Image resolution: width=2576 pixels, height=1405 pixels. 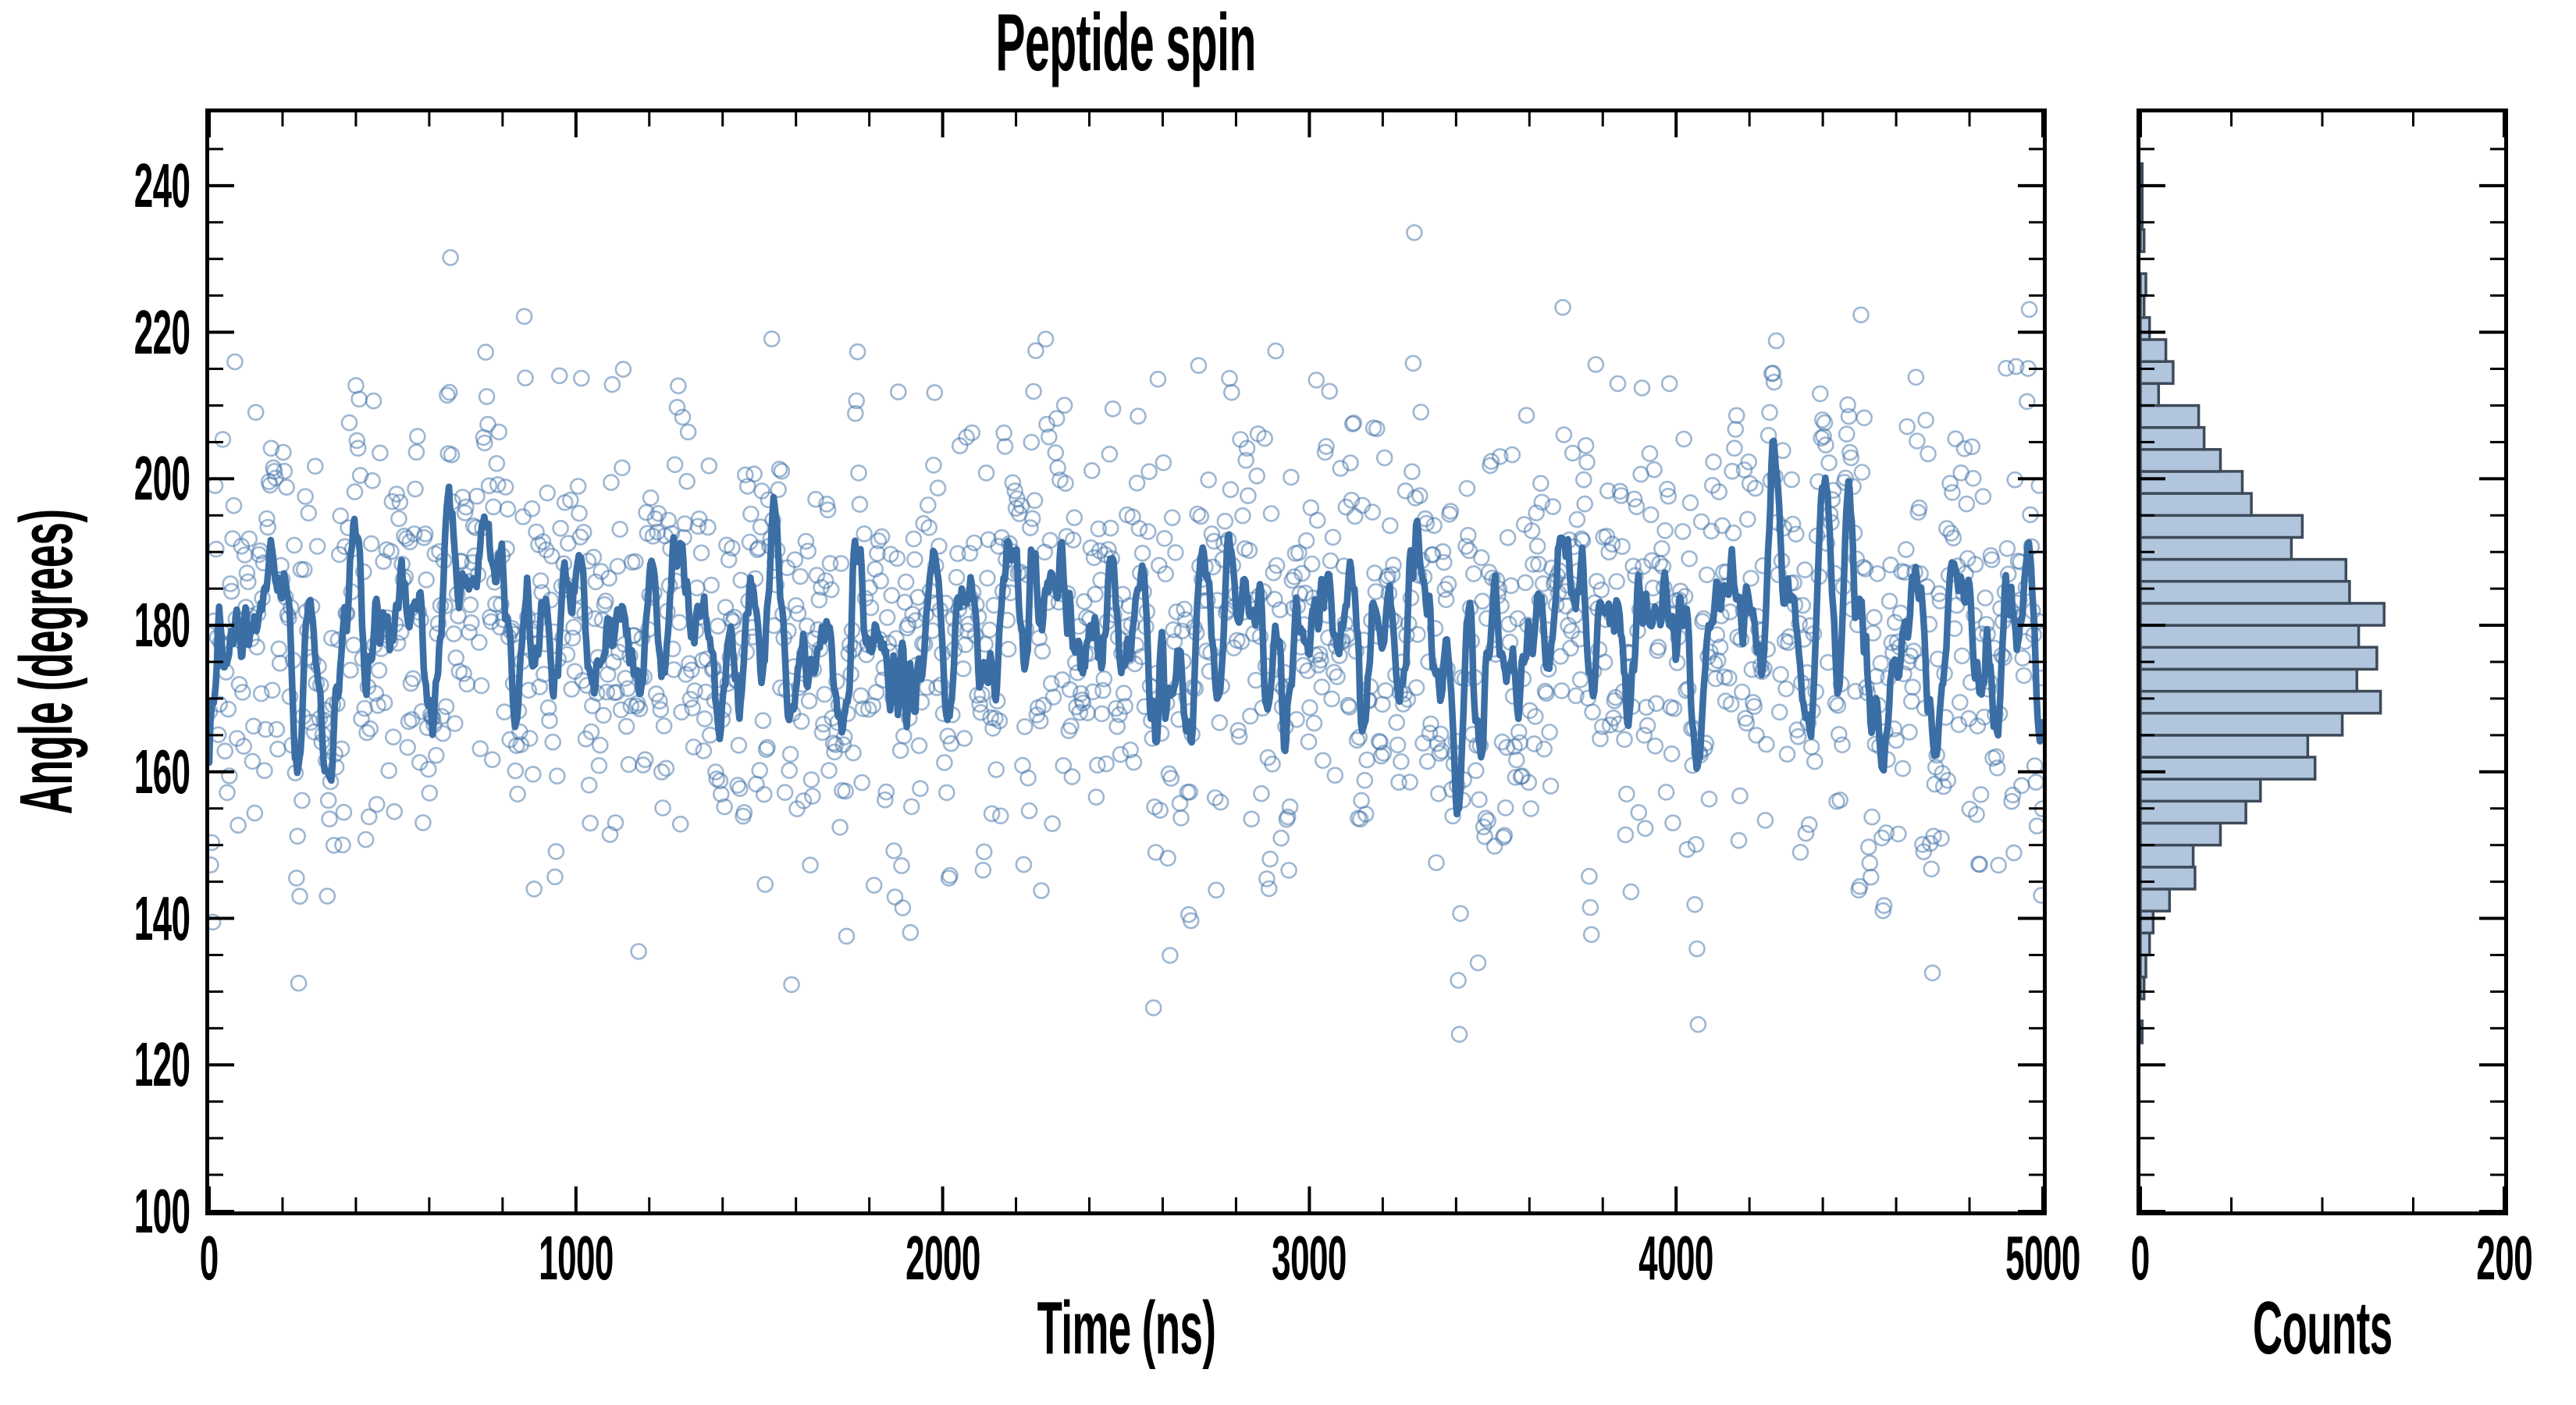 What do you see at coordinates (105, 1065) in the screenshot?
I see `y-tick-label: 120` at bounding box center [105, 1065].